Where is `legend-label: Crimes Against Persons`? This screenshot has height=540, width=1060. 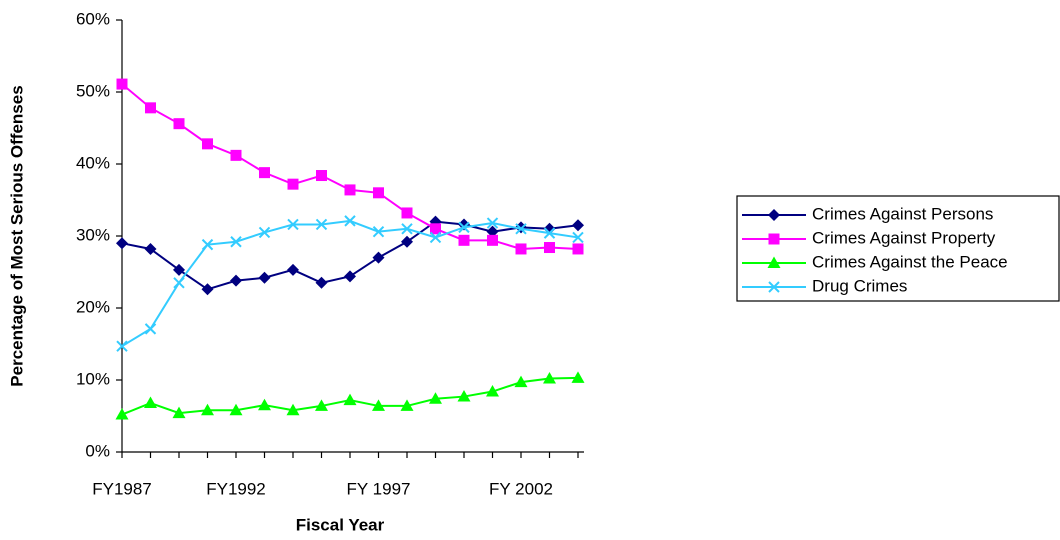 legend-label: Crimes Against Persons is located at coordinates (902, 213).